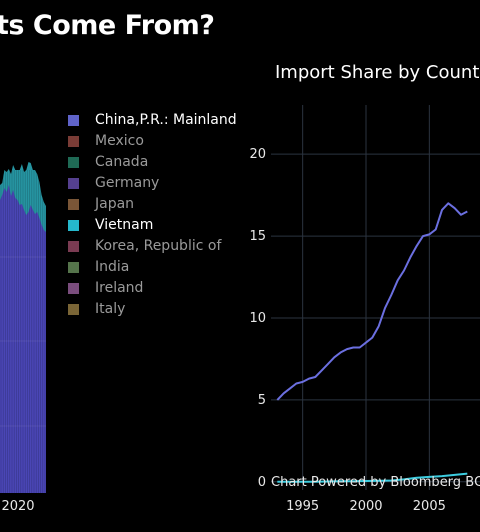 This screenshot has height=532, width=480. I want to click on legend-item: Mexico, so click(106, 141).